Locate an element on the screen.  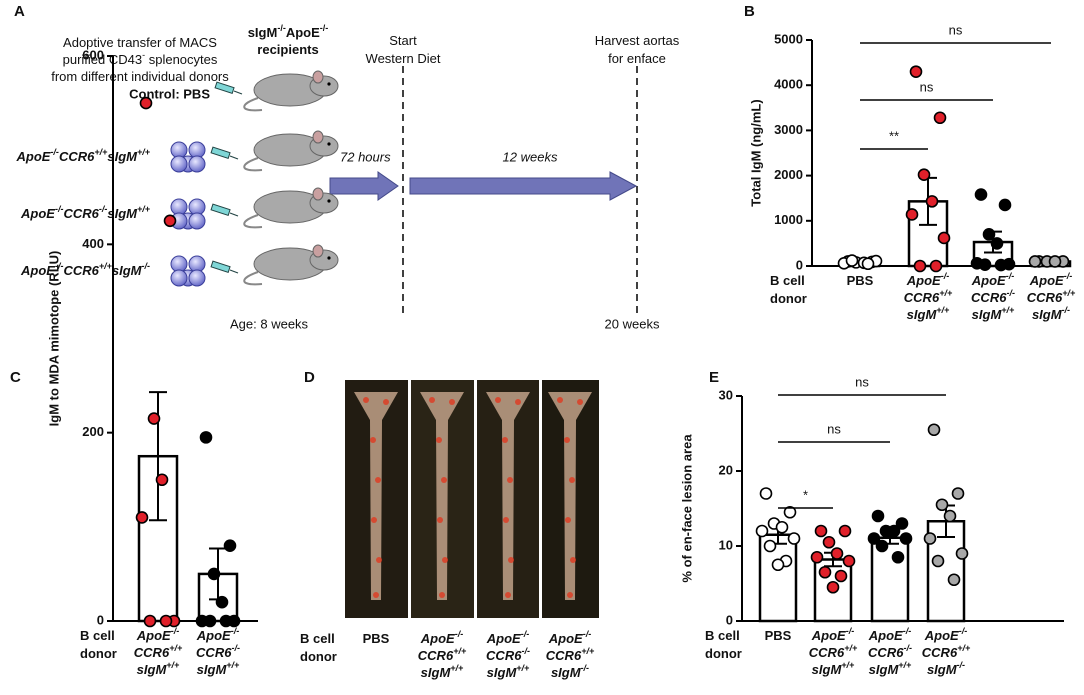
mouse-tail is located at coordinates (253, 164).